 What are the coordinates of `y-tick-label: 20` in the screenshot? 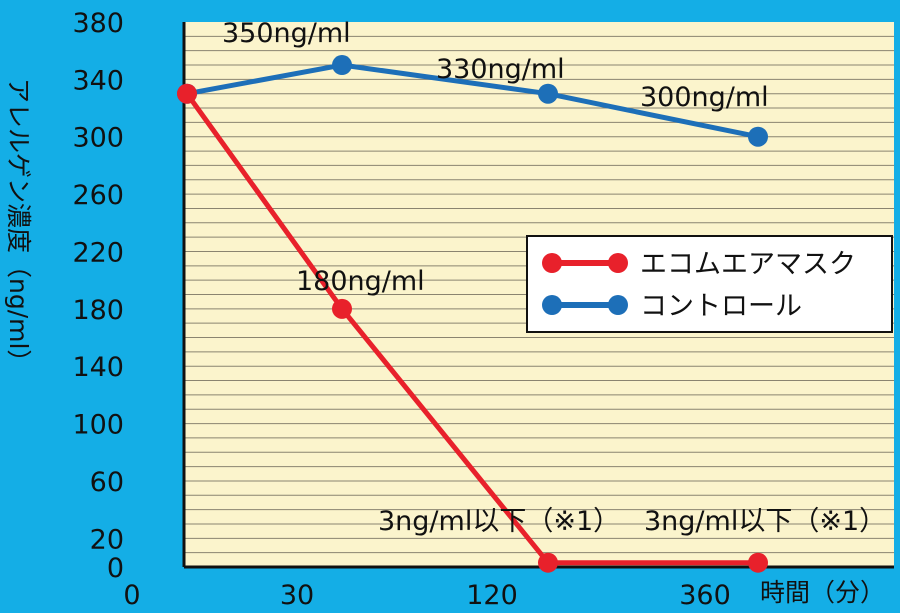 It's located at (107, 539).